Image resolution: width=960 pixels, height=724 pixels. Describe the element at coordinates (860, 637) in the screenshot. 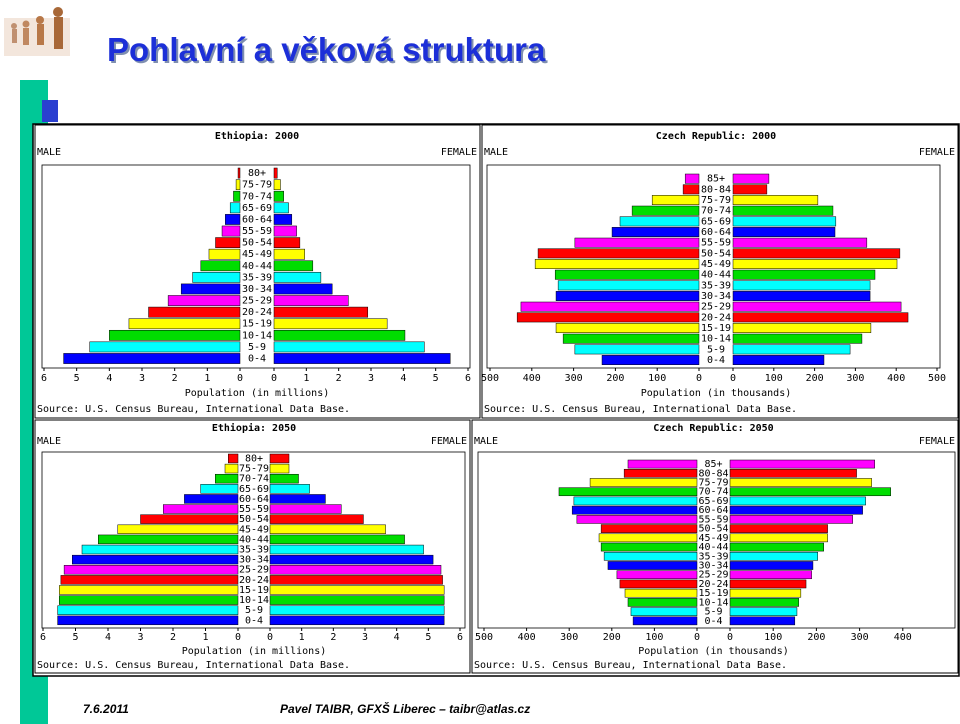

I see `x-tick-label: 300` at that location.